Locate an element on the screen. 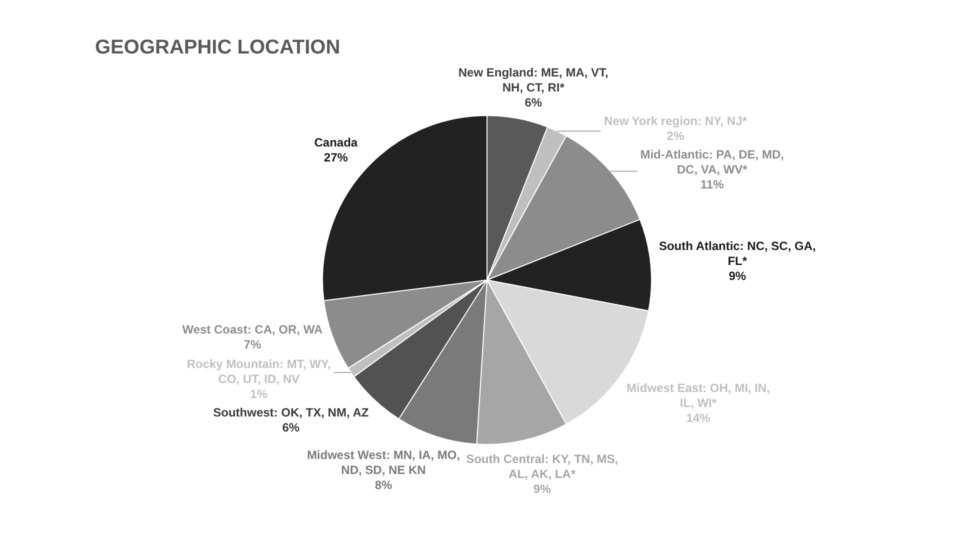 The width and height of the screenshot is (975, 539). slice-label: Midwest West: MN, IA, MO, ND, SD, NE KN is located at coordinates (383, 462).